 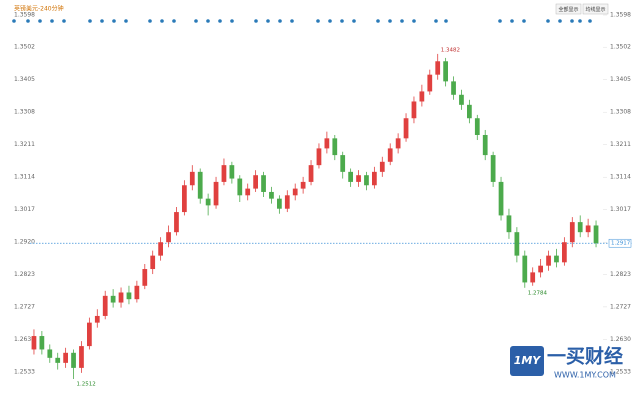 I want to click on watermark-logo-box, so click(x=527, y=361).